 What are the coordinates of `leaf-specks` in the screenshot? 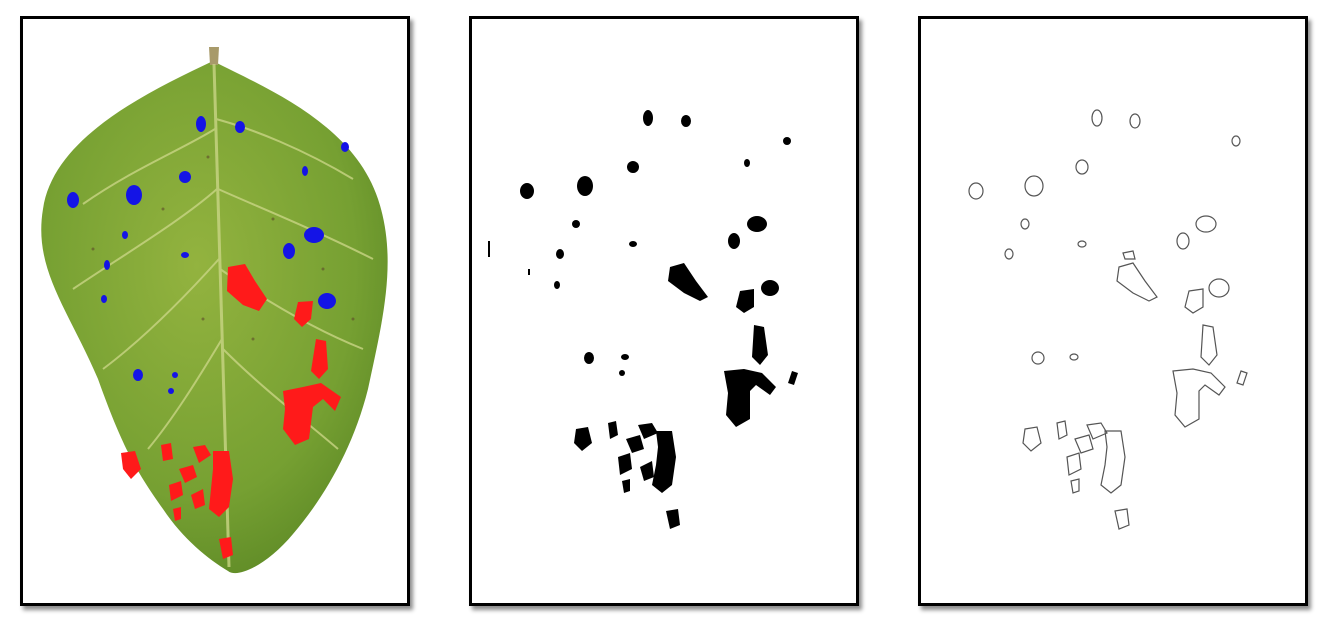 It's located at (223, 248).